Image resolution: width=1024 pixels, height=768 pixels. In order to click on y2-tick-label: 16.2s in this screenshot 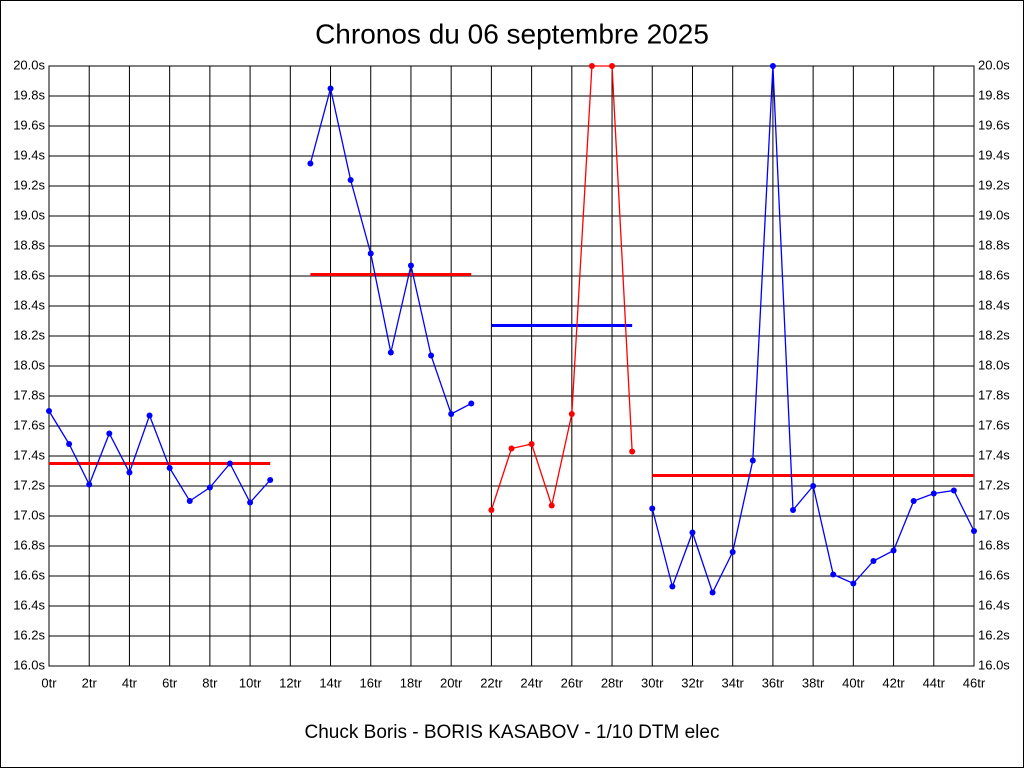, I will do `click(994, 634)`.